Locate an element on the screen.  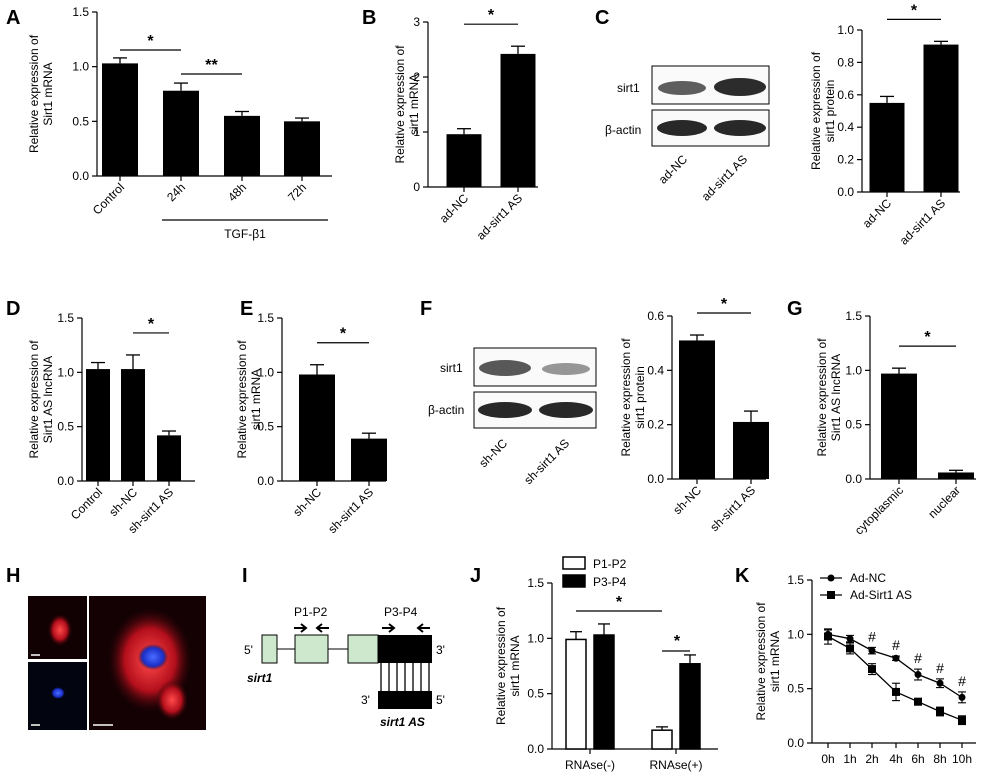
y-tick-label: 0.8 is located at coordinates (845, 62).